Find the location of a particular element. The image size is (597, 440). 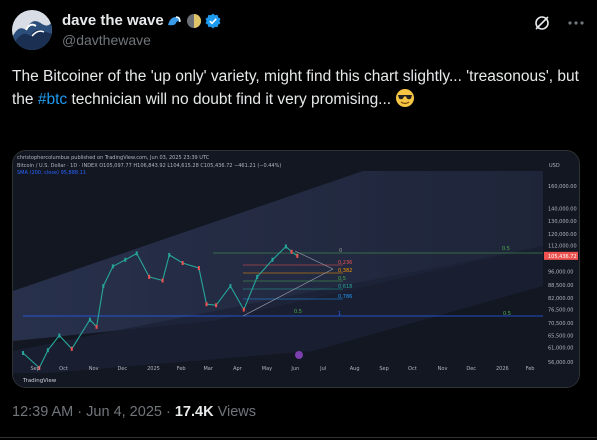

fib-label: 0.5 is located at coordinates (342, 279).